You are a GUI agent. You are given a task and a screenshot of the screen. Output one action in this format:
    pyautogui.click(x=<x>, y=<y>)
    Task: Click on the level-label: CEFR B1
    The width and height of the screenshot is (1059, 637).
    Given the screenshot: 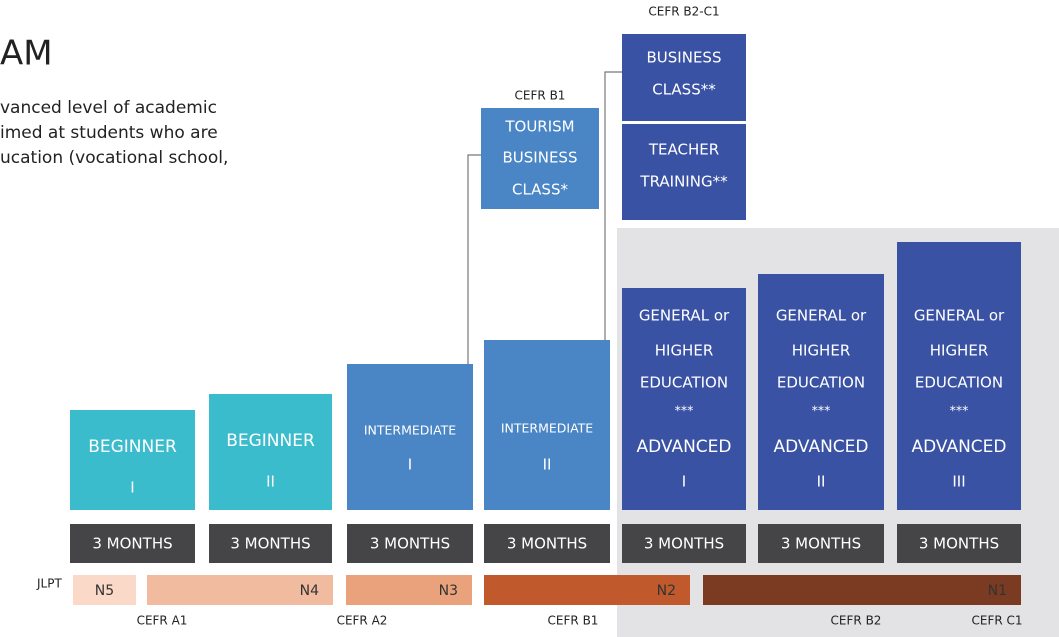 What is the action you would take?
    pyautogui.click(x=540, y=96)
    